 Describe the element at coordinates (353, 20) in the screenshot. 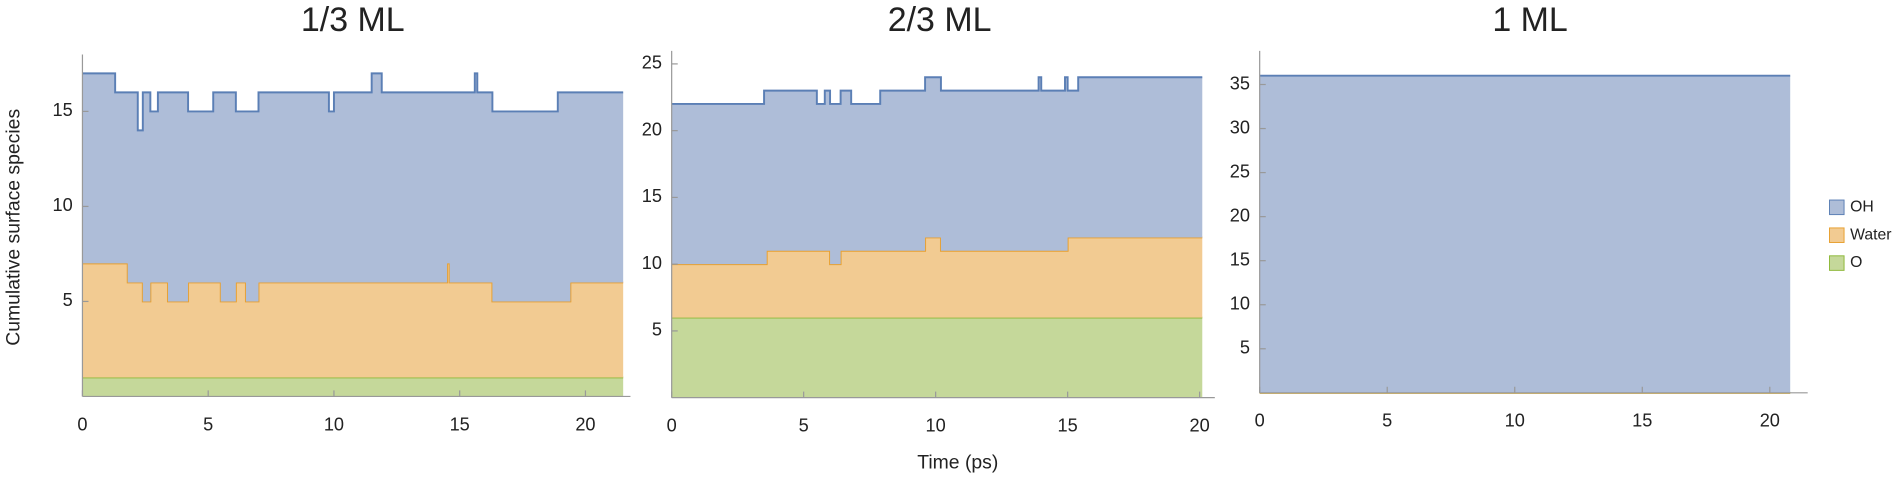

I see `panel-title: 1/3 ML` at that location.